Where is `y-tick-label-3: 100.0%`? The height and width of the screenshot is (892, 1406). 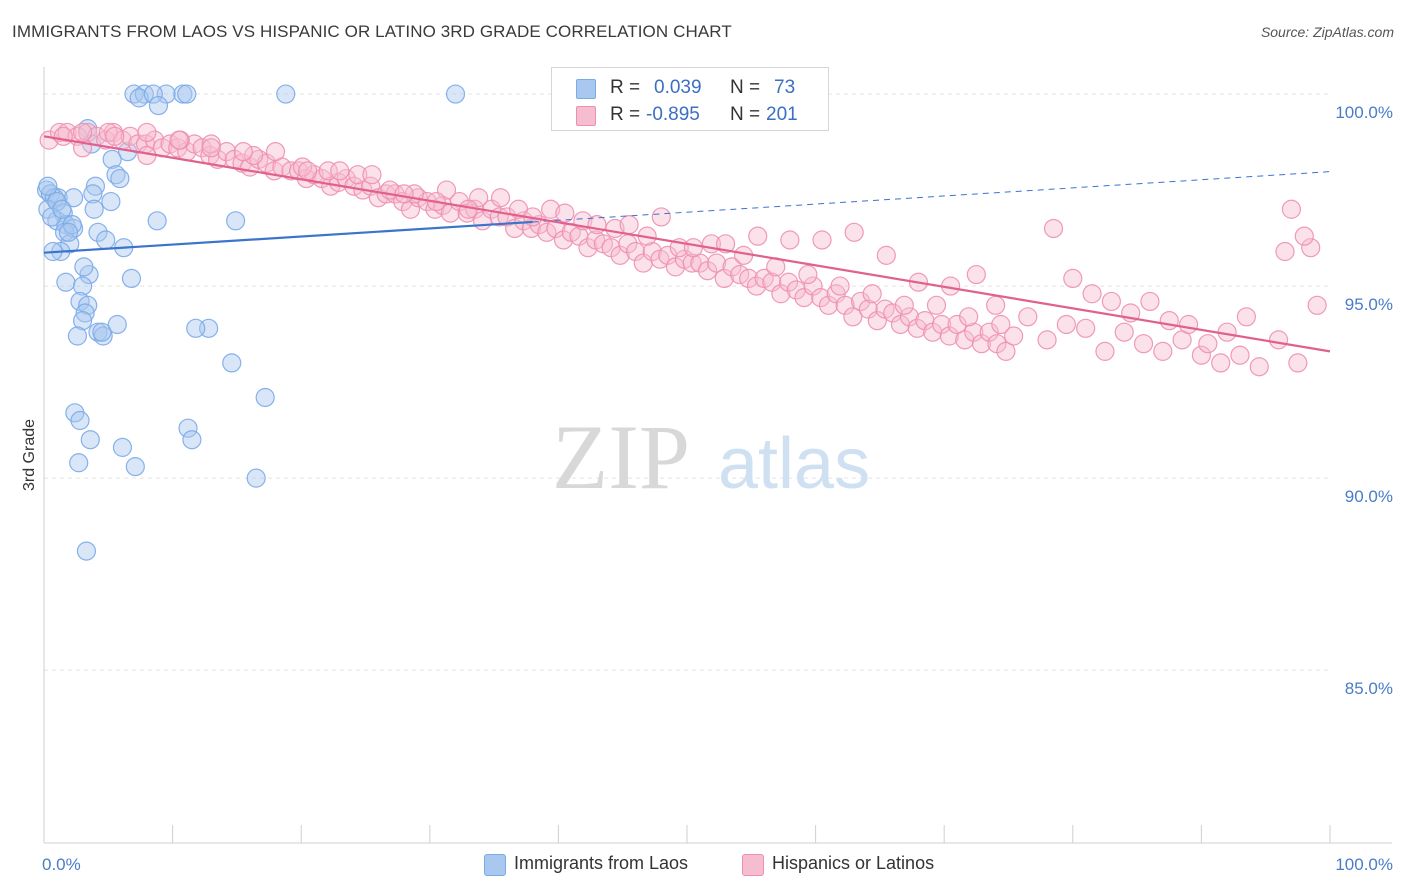 y-tick-label-3: 100.0% is located at coordinates (1364, 112).